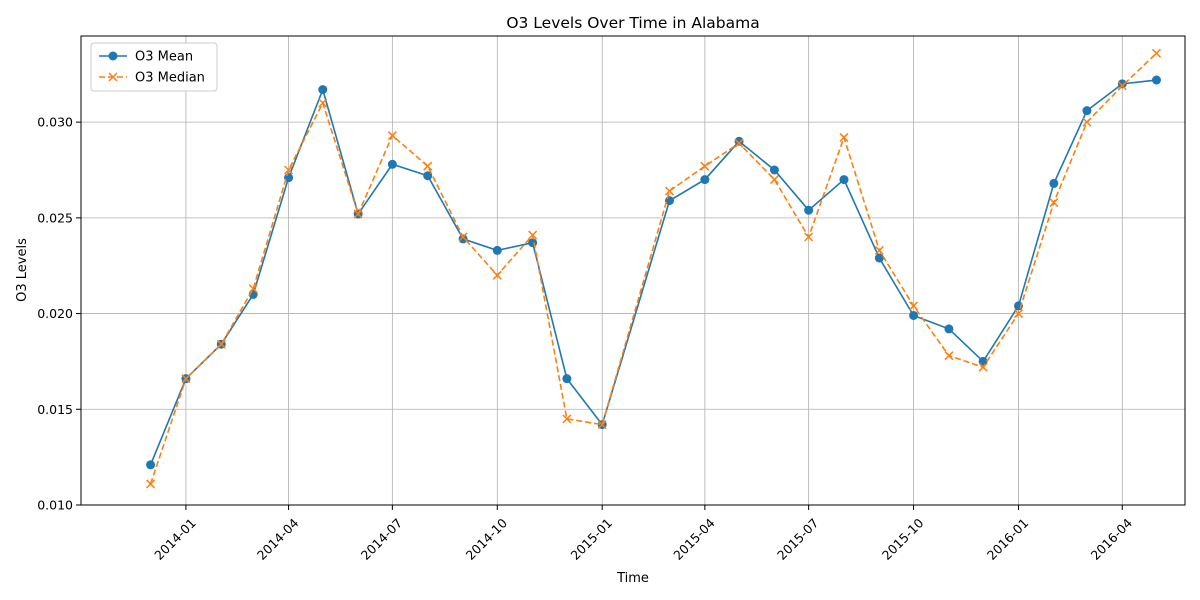 The height and width of the screenshot is (600, 1200). Describe the element at coordinates (113, 56) in the screenshot. I see `legend-marker-o3-mean` at that location.